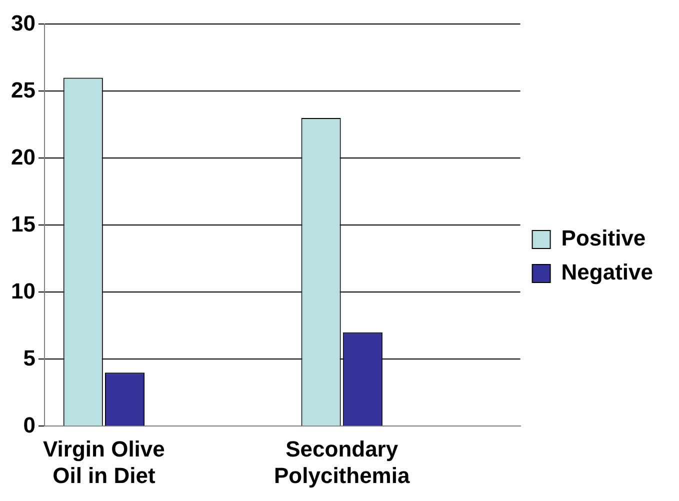  I want to click on x-tick-label: Secondary Polycithemia, so click(342, 462).